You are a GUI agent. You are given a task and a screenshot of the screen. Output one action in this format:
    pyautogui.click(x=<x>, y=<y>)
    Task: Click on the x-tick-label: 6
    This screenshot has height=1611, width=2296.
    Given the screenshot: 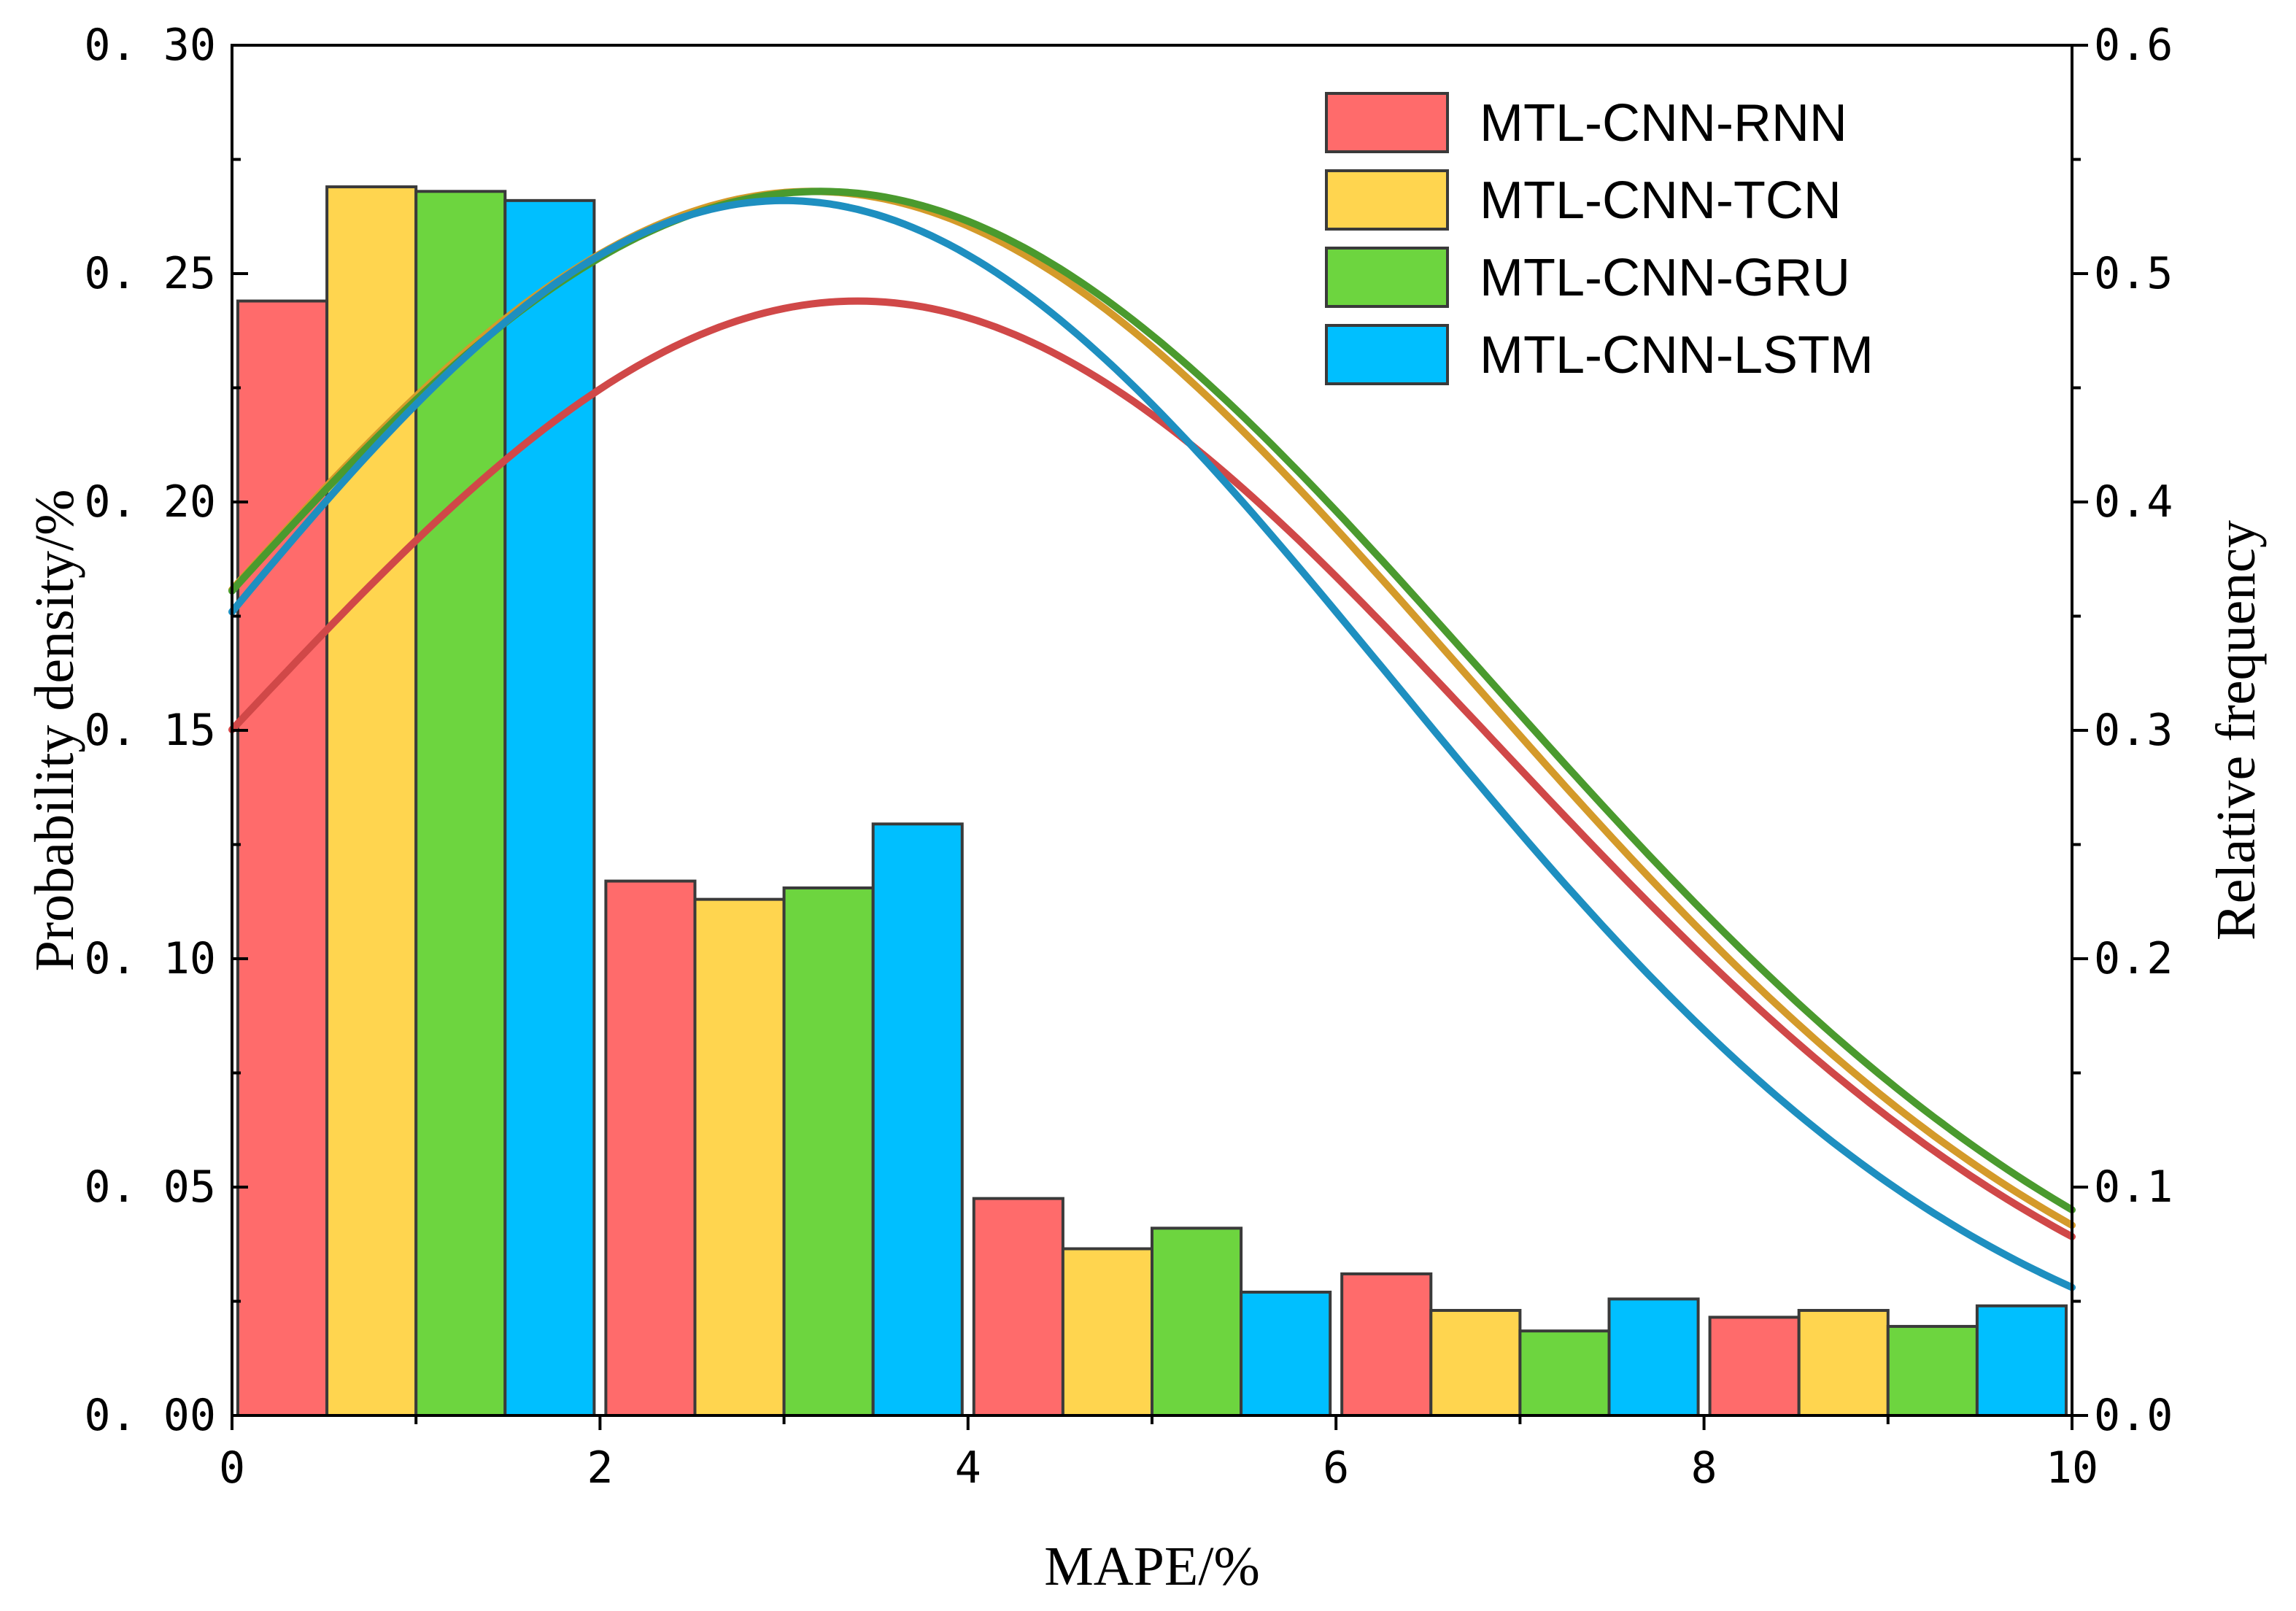 What is the action you would take?
    pyautogui.click(x=1336, y=1468)
    